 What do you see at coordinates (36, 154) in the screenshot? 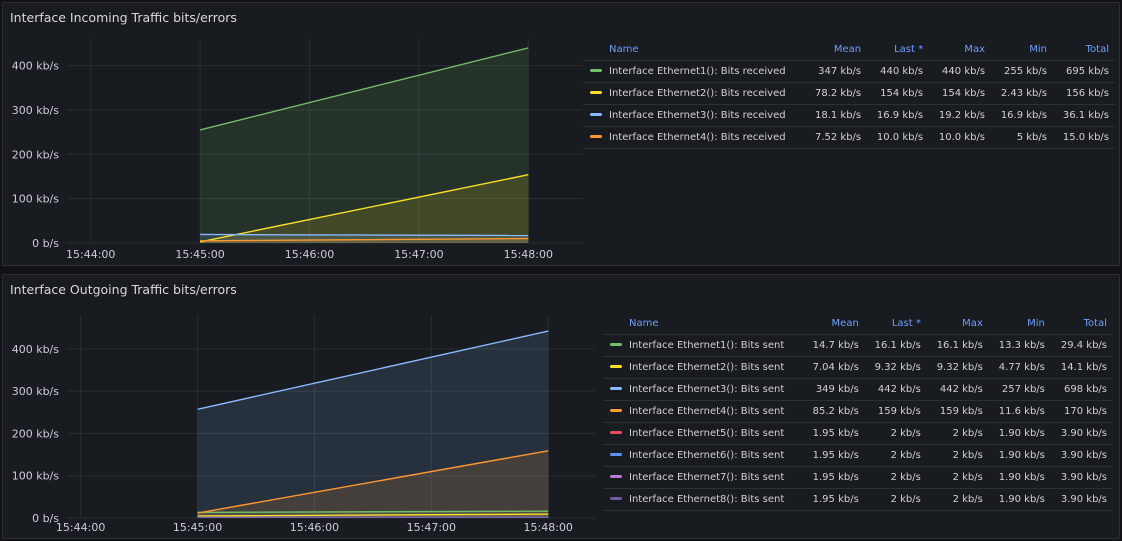
I see `y-tick-label: 200 kb/s` at bounding box center [36, 154].